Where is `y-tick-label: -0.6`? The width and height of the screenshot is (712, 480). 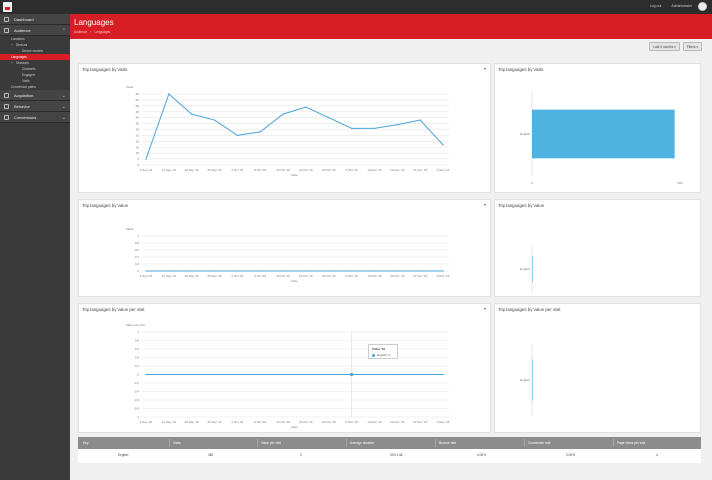 y-tick-label: -0.6 is located at coordinates (137, 400).